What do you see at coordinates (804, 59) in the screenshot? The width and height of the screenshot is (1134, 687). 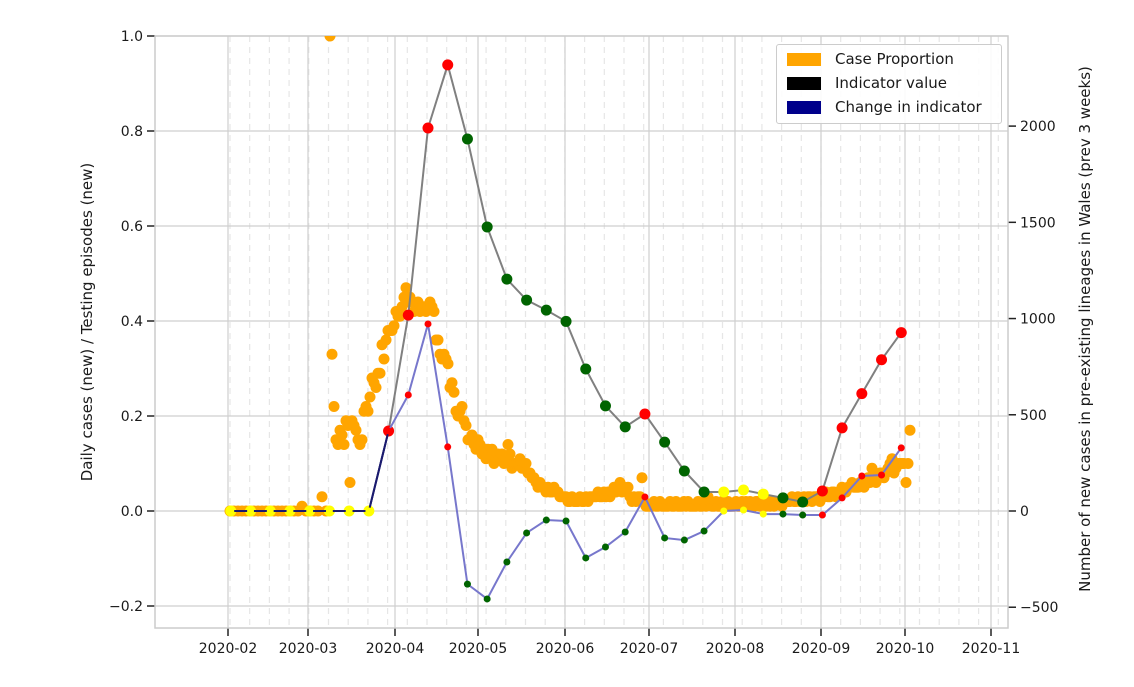 I see `legend-swatch-orange` at bounding box center [804, 59].